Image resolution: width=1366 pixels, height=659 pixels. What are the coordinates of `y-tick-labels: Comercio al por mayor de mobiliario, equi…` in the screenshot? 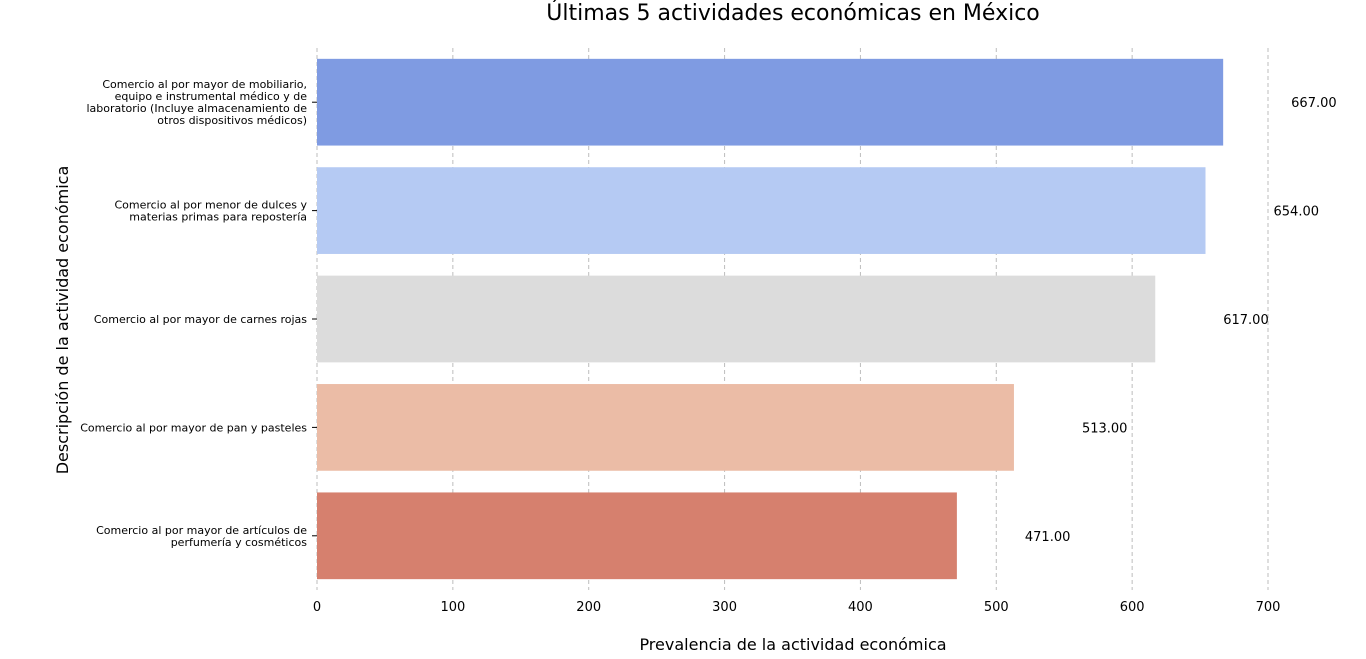 It's located at (198, 313).